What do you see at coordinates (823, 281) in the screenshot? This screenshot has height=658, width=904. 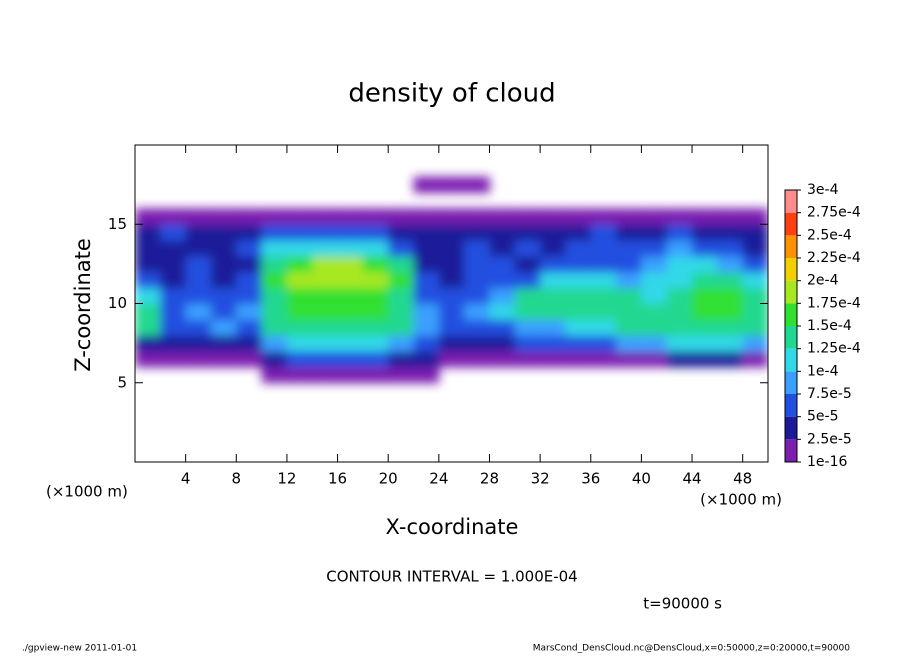 I see `colorbar-label: 2e-4` at bounding box center [823, 281].